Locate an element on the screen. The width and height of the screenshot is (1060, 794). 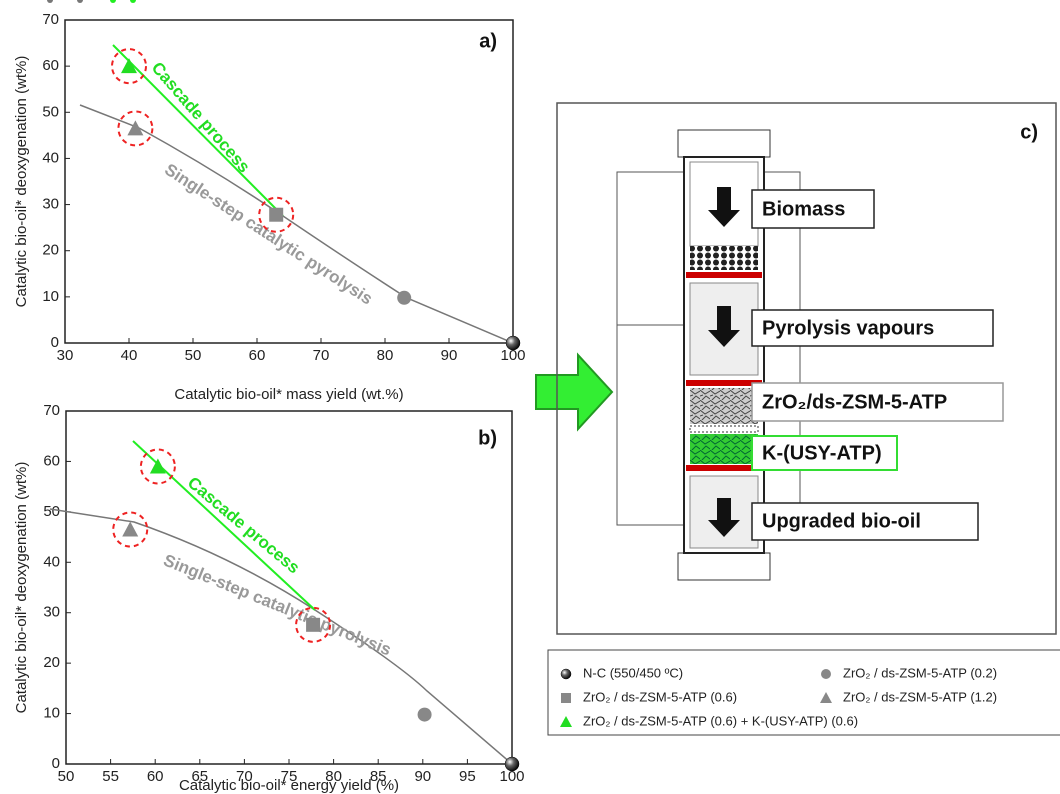
legend-frame is located at coordinates (803, 692).